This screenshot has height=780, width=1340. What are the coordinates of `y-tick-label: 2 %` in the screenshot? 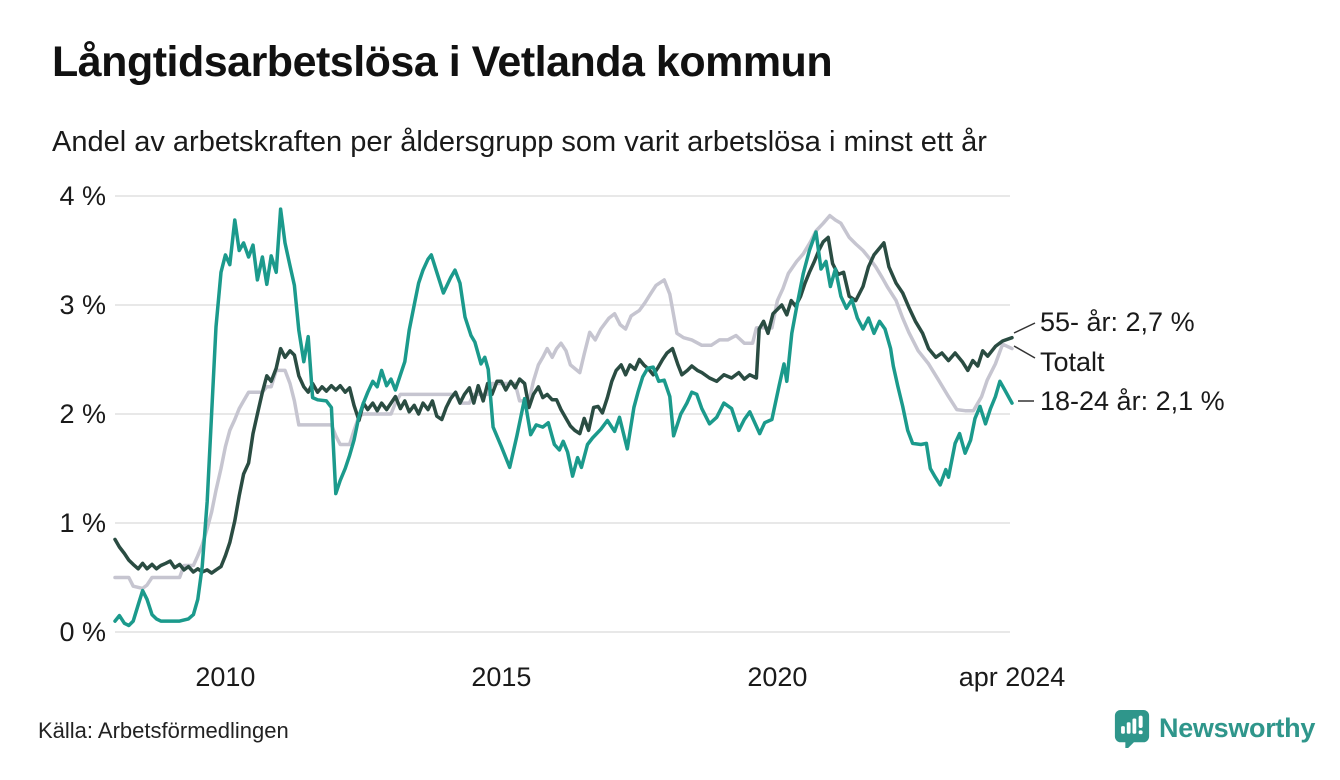 It's located at (82, 414).